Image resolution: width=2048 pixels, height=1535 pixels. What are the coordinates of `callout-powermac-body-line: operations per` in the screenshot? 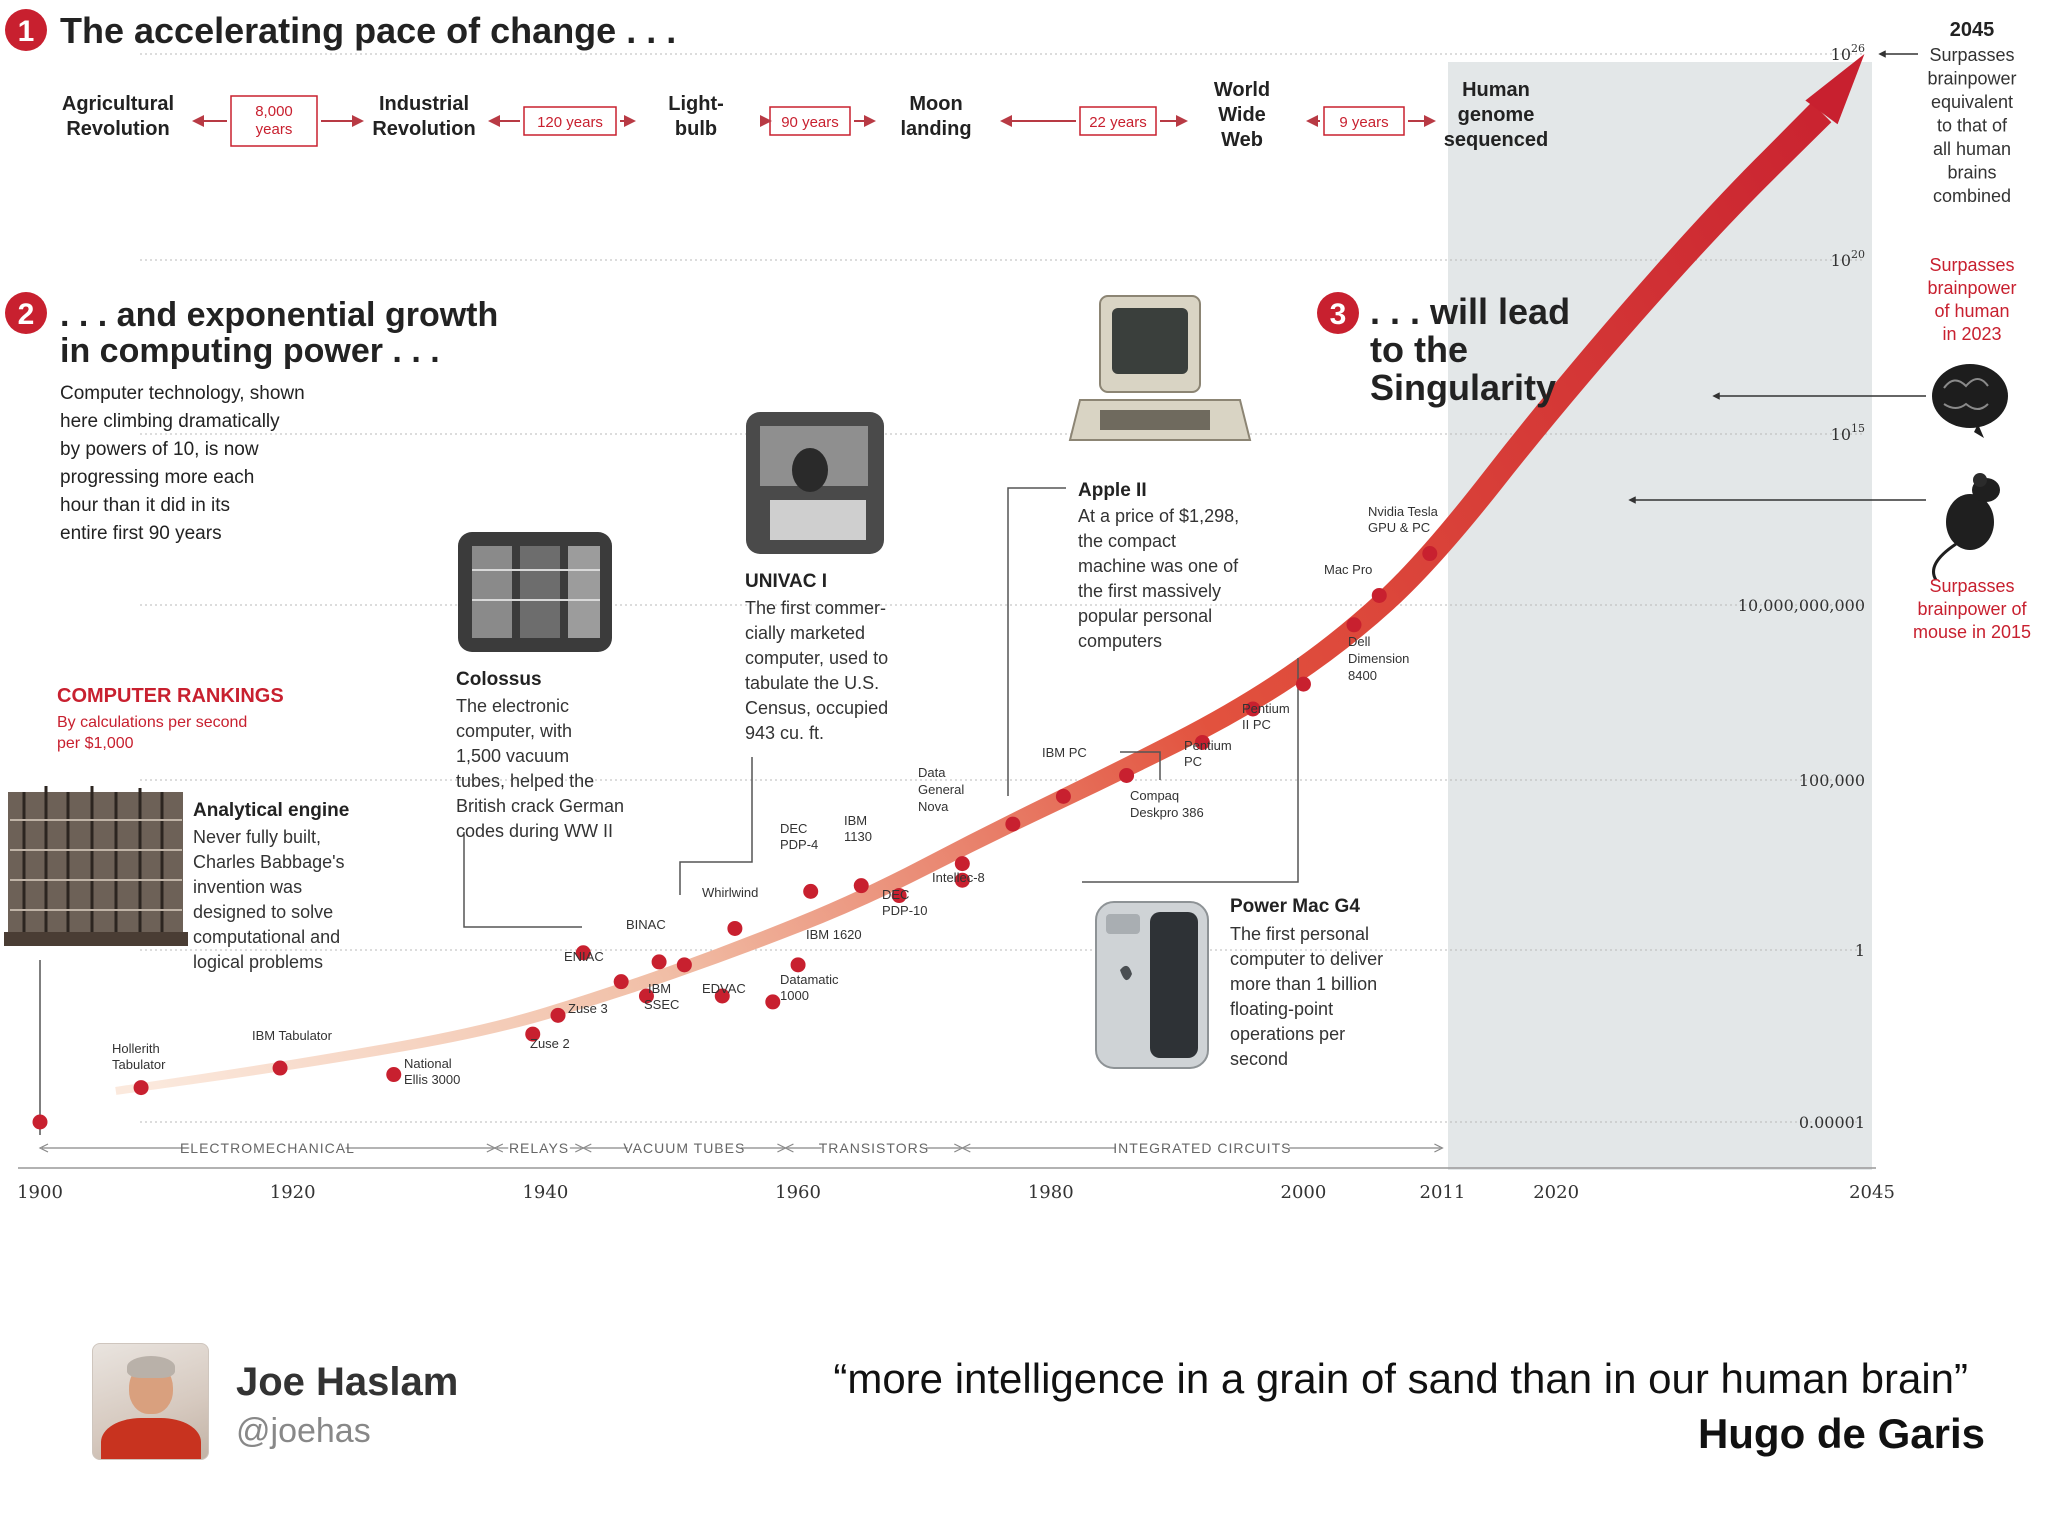 It's located at (1287, 1034).